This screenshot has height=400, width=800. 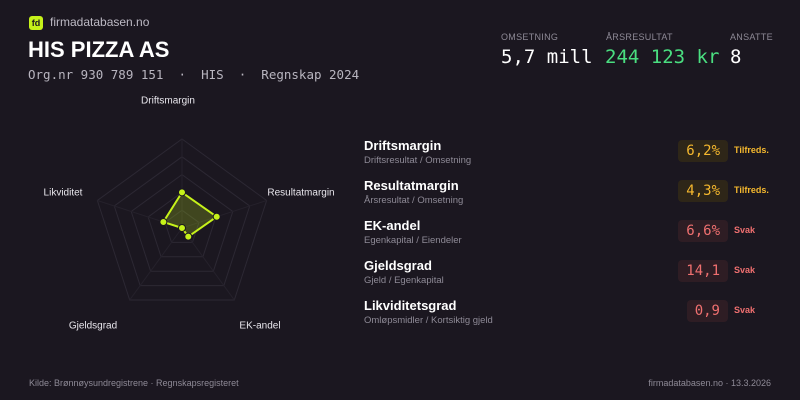 I want to click on brand-name: firmadatabasen.no, so click(x=100, y=22).